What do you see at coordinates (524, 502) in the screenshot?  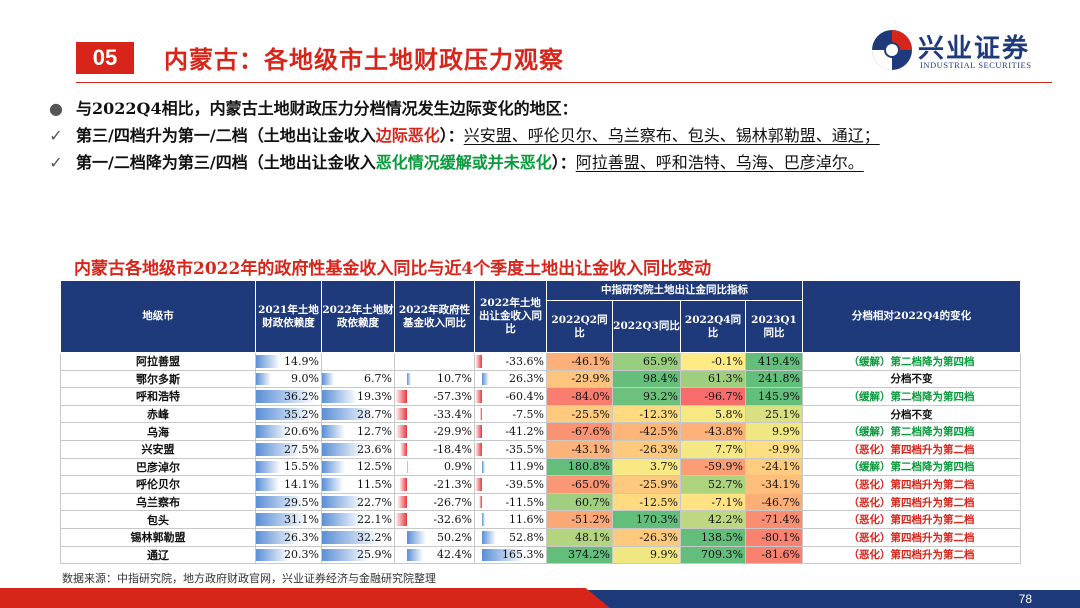 I see `cell-value: -11.5%` at bounding box center [524, 502].